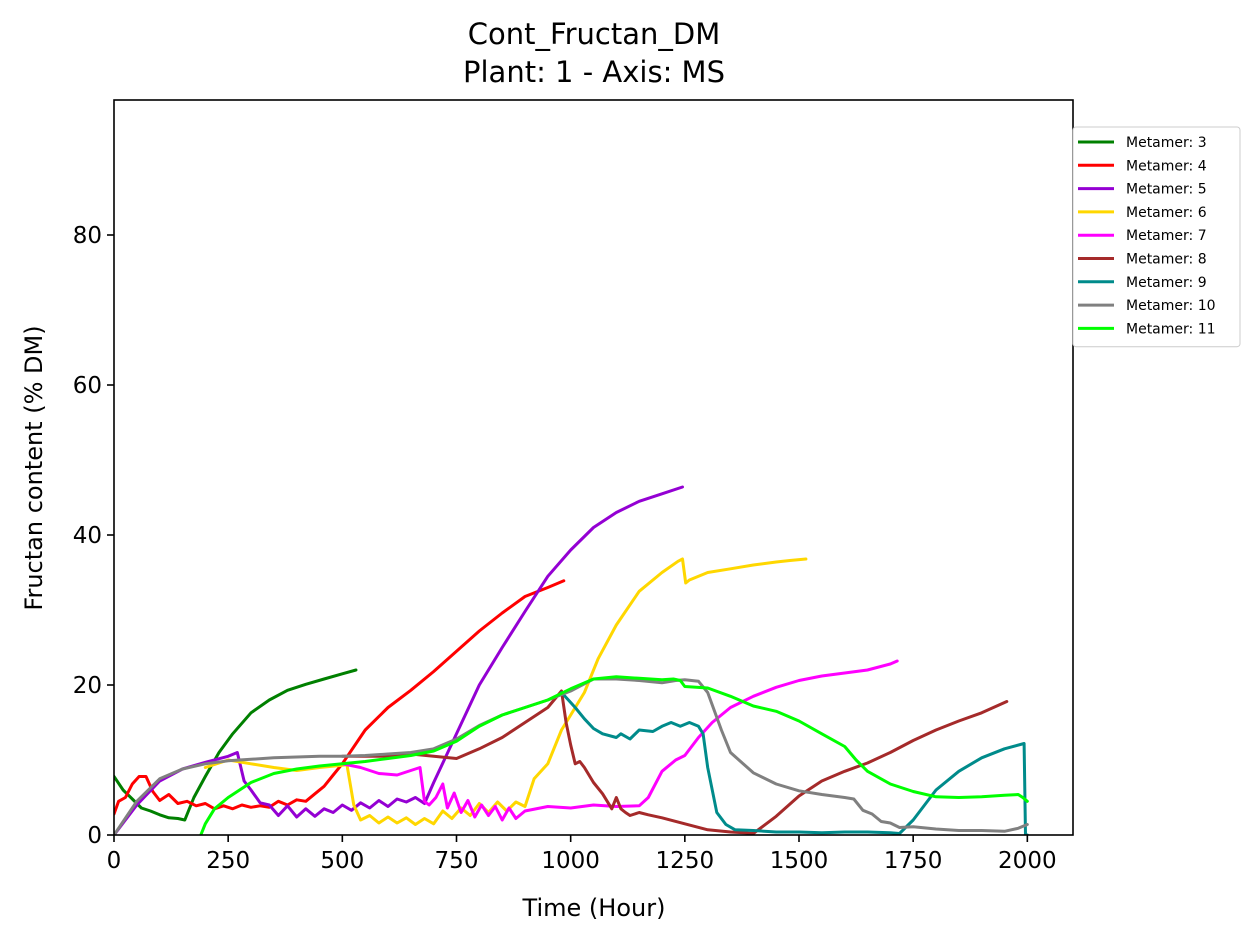 Image resolution: width=1259 pixels, height=946 pixels. What do you see at coordinates (1166, 260) in the screenshot?
I see `legend-entry-label: Metamer: 8` at bounding box center [1166, 260].